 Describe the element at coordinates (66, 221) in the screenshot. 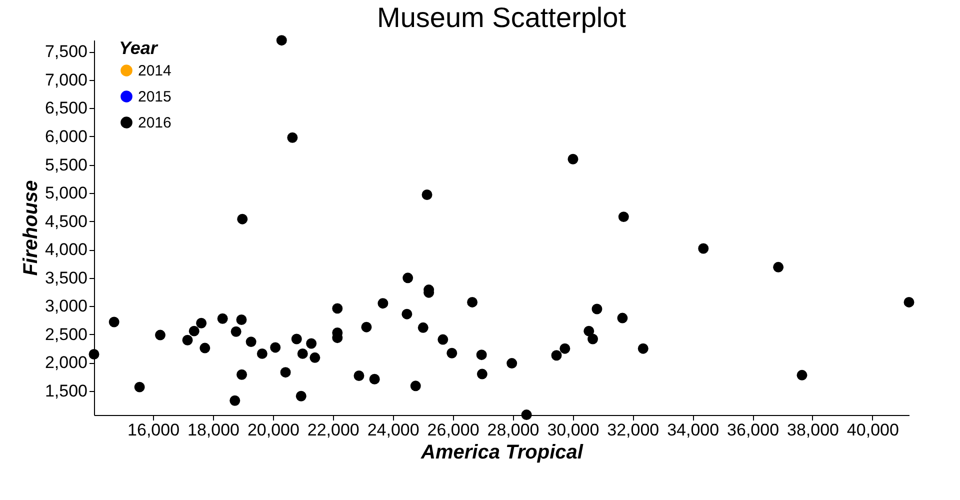

I see `y-tick-label: 4,500` at that location.